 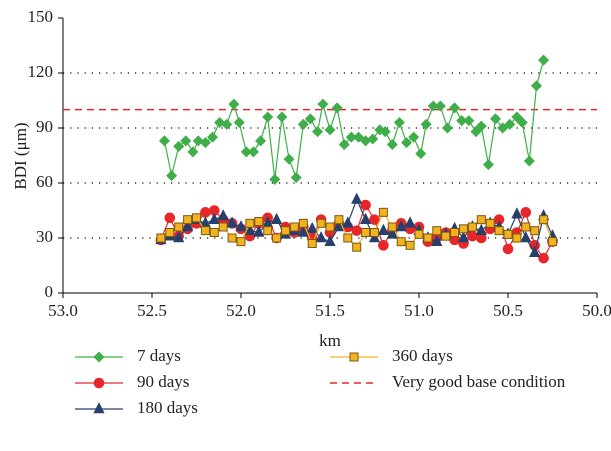 I want to click on y-tick-label: 60, so click(x=44, y=181).